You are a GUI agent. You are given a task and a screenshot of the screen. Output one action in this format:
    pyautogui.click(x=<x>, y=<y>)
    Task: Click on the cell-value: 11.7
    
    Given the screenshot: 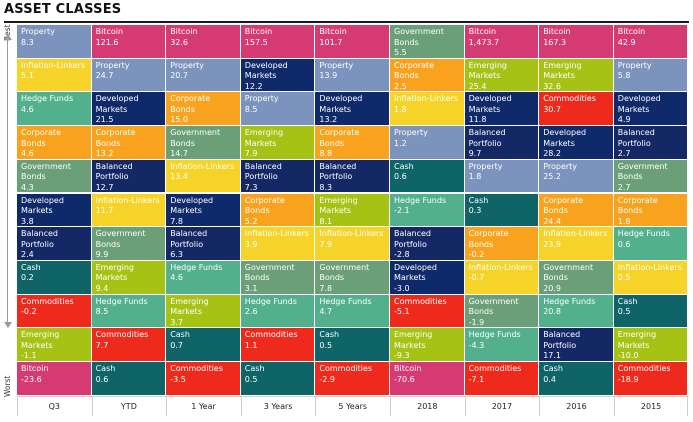 What is the action you would take?
    pyautogui.click(x=104, y=210)
    